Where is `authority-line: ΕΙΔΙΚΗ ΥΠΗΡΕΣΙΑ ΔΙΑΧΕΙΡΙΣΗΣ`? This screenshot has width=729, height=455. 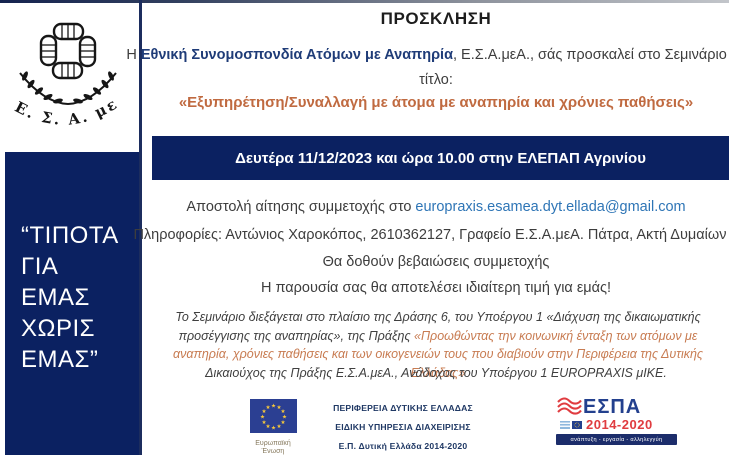
authority-line: ΕΙΔΙΚΗ ΥΠΗΡΕΣΙΑ ΔΙΑΧΕΙΡΙΣΗΣ is located at coordinates (403, 426).